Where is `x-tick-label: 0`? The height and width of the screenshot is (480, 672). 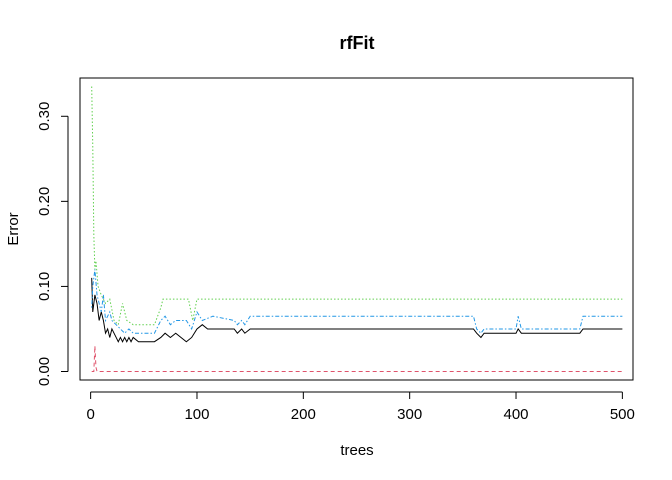 x-tick-label: 0 is located at coordinates (90, 414).